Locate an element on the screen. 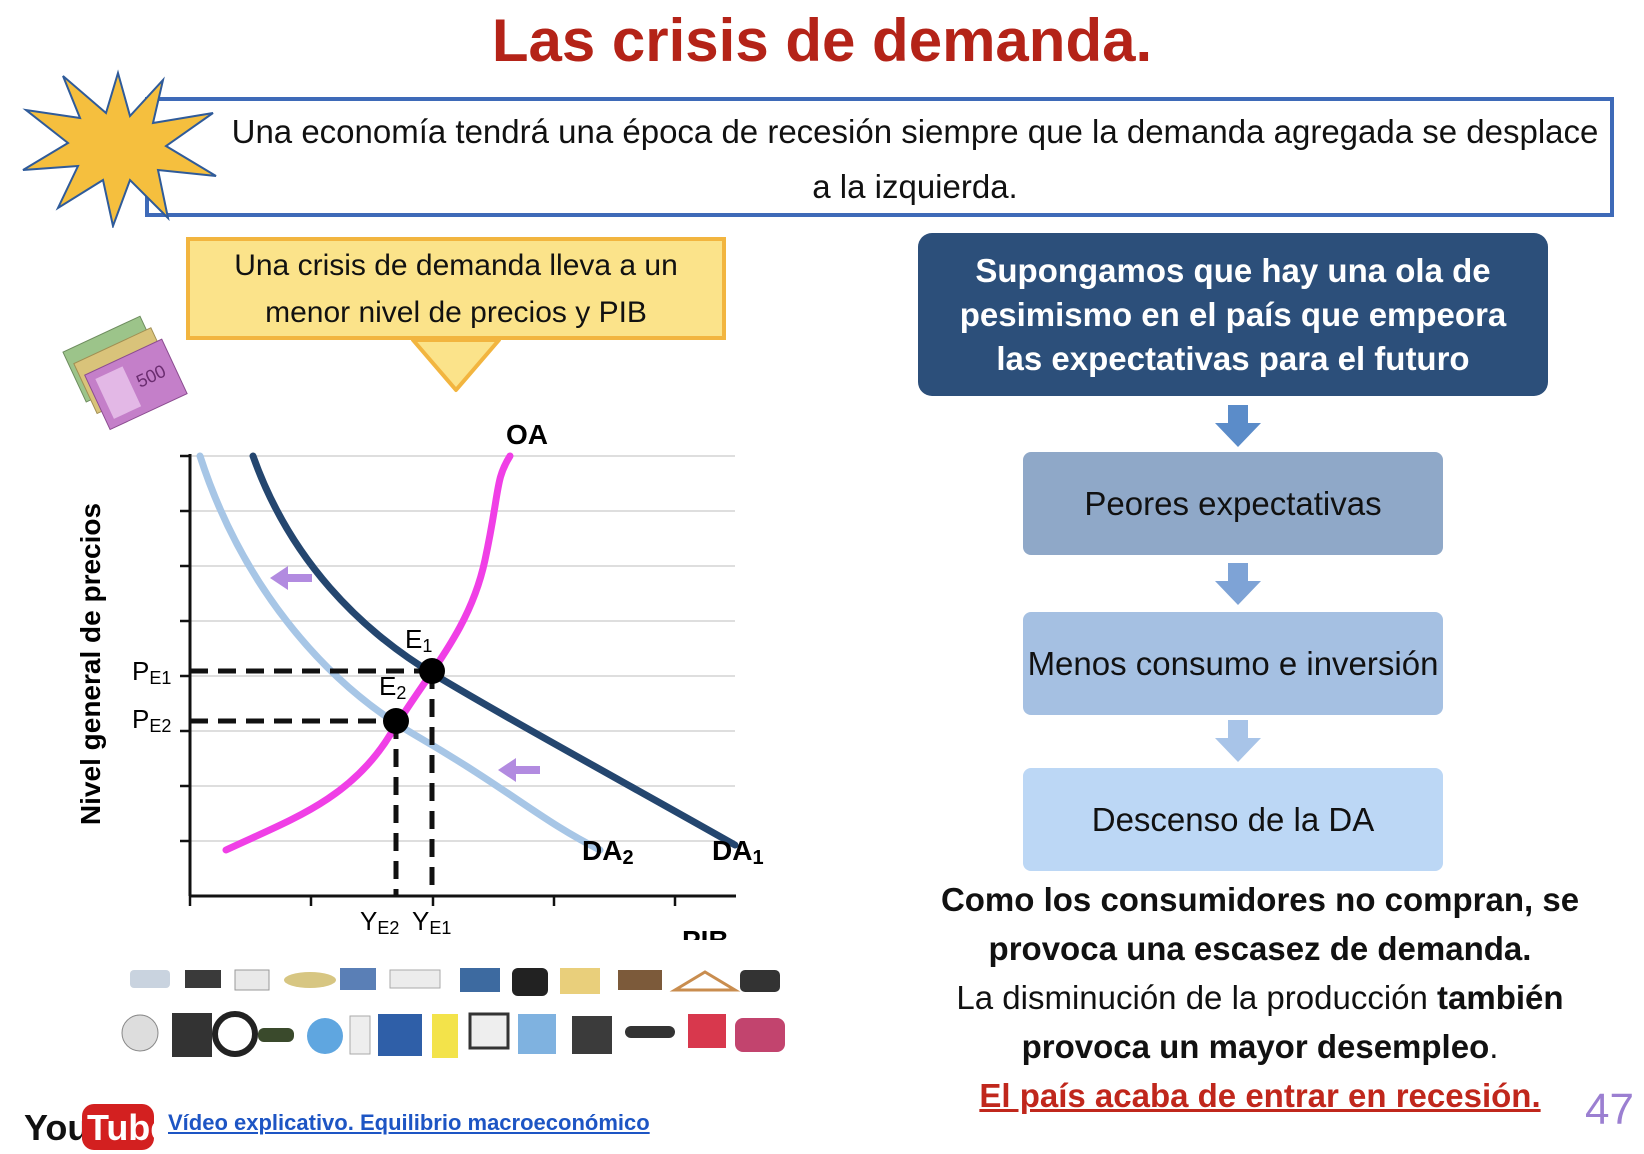 The width and height of the screenshot is (1644, 1154). intro-box is located at coordinates (879, 157).